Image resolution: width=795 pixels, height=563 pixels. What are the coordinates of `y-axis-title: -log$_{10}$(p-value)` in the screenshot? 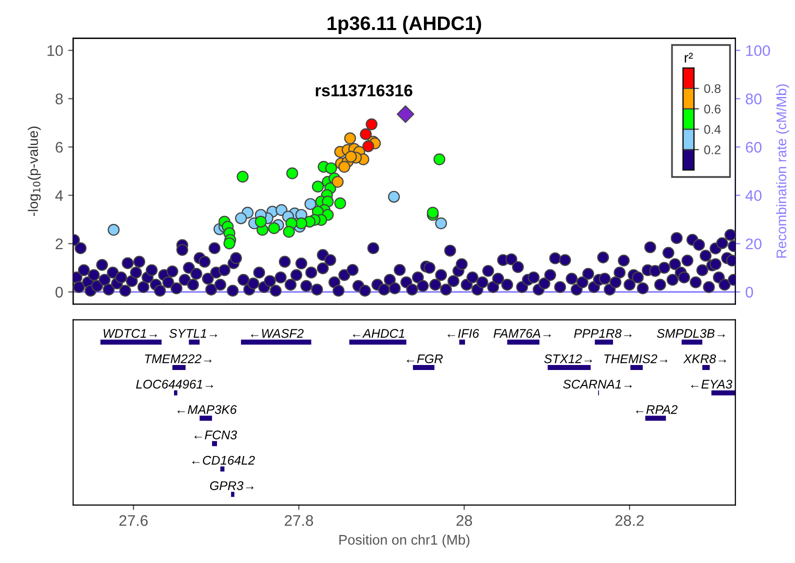 It's located at (34, 171).